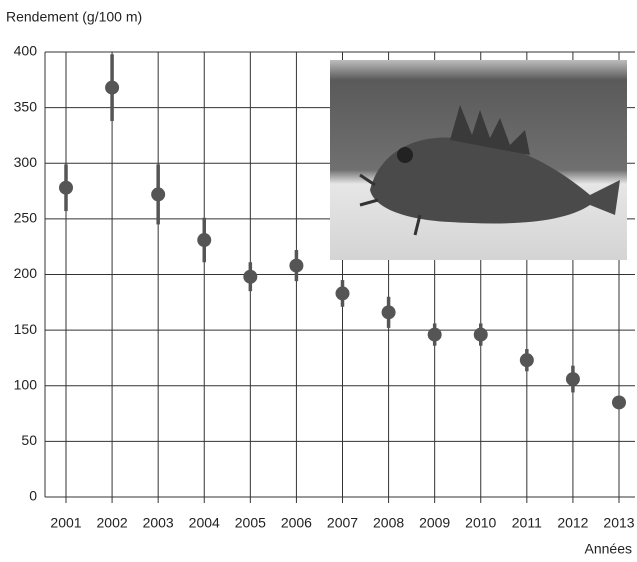 This screenshot has width=637, height=562. Describe the element at coordinates (527, 523) in the screenshot. I see `x-tick-label: 2011` at that location.